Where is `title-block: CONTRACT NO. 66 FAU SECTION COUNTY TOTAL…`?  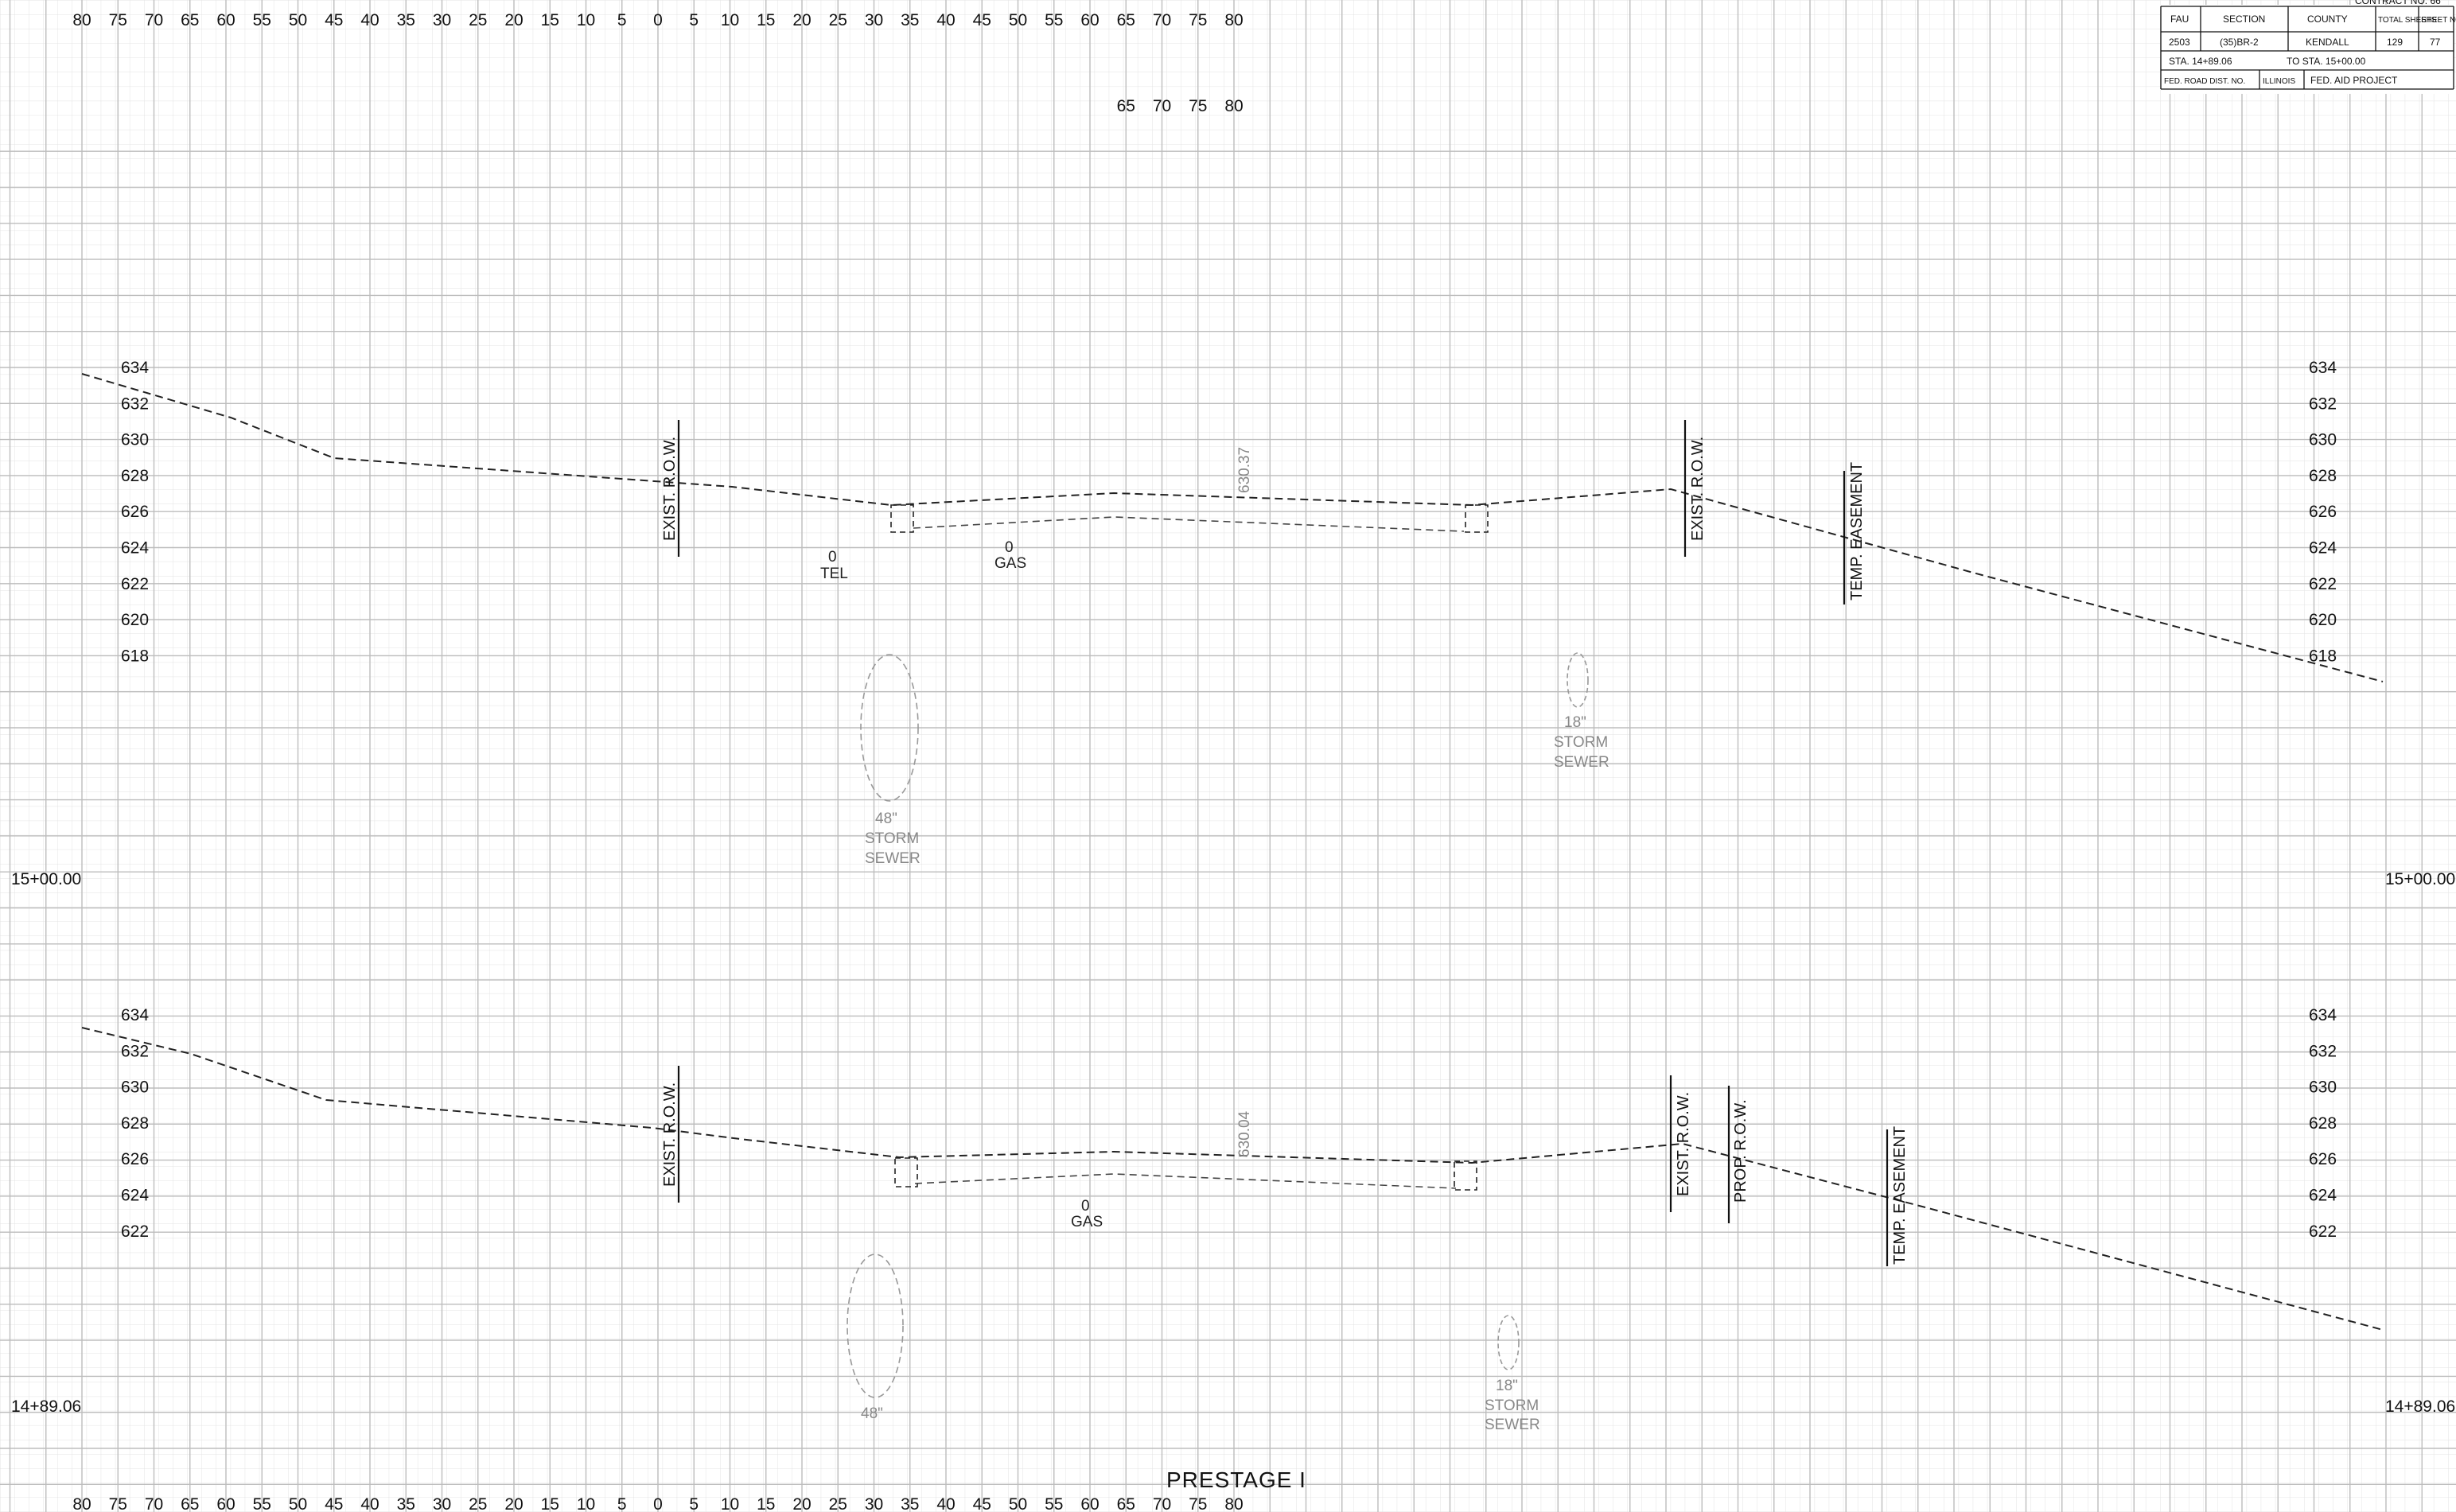 title-block: CONTRACT NO. 66 FAU SECTION COUNTY TOTAL… is located at coordinates (2308, 47).